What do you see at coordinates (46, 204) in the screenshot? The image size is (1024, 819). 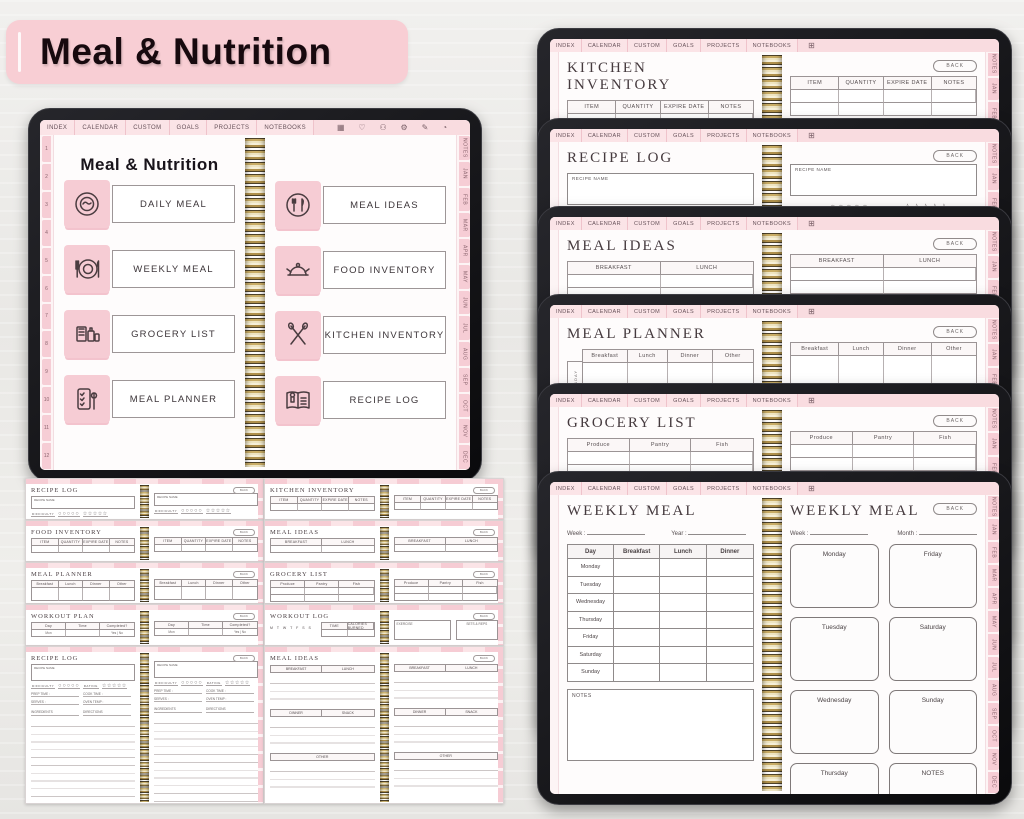 I see `number-tab: 3` at bounding box center [46, 204].